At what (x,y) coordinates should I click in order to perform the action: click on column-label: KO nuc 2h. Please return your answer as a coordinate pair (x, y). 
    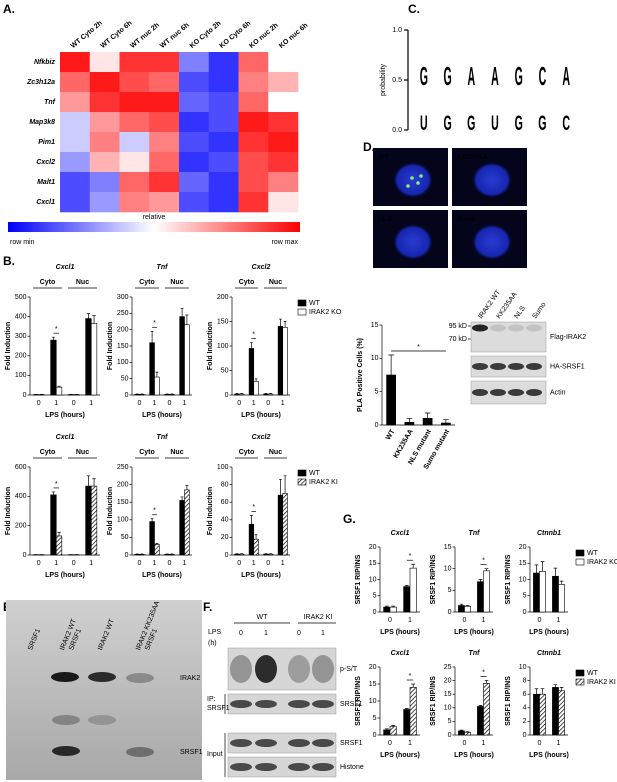
    Looking at the image, I should click on (263, 36).